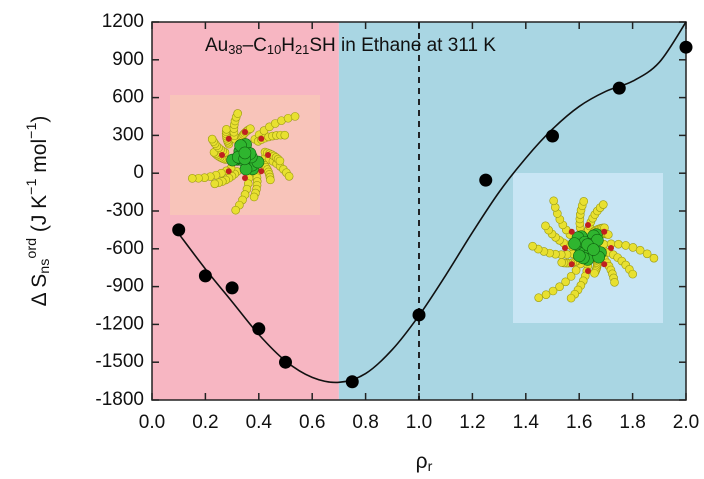 This screenshot has height=479, width=704. What do you see at coordinates (128, 59) in the screenshot?
I see `y-tick-label: 900` at bounding box center [128, 59].